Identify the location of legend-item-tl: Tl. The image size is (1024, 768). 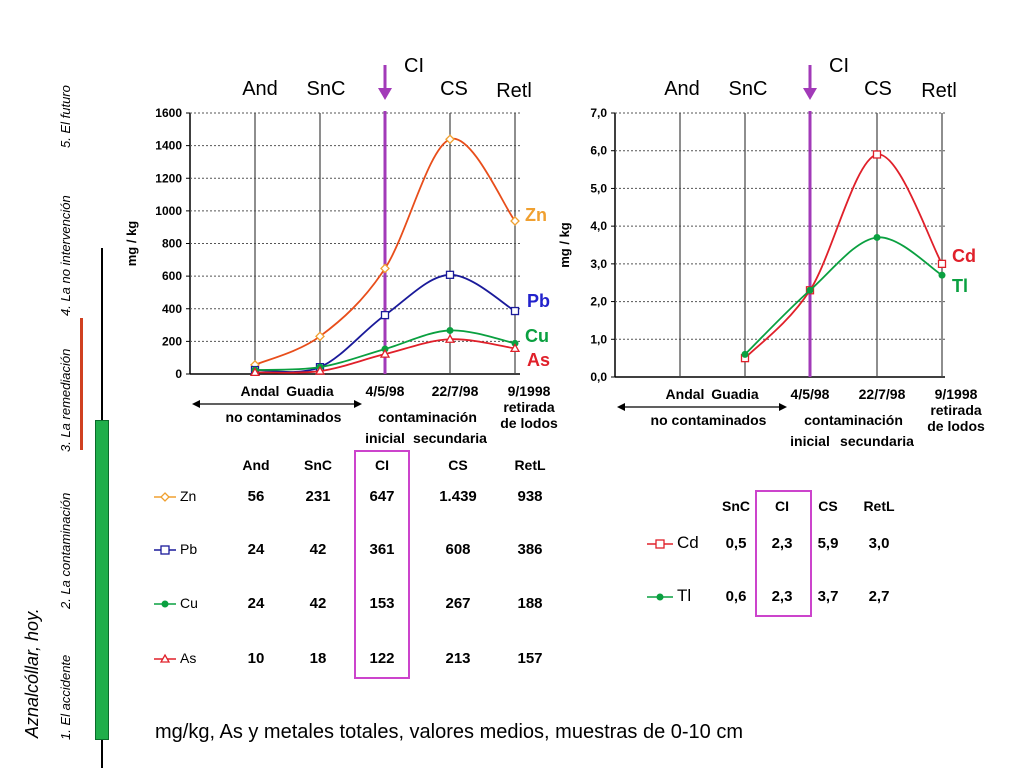
(690, 597).